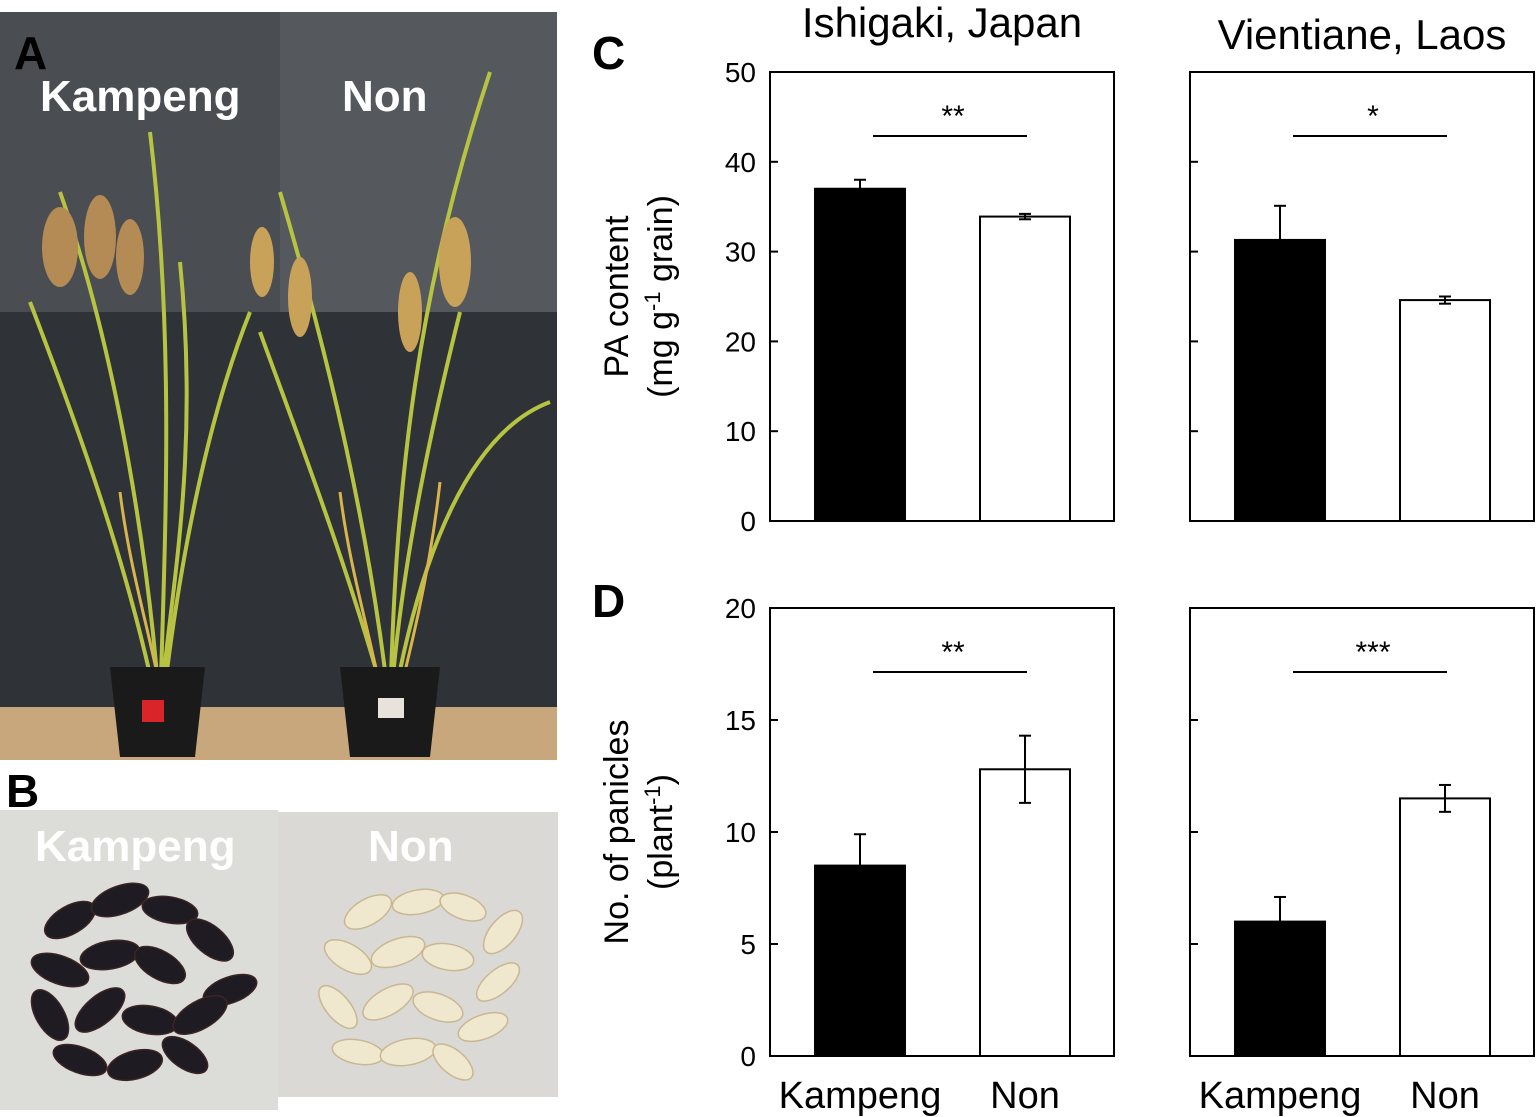  What do you see at coordinates (1372, 652) in the screenshot?
I see `significance-label-d-vientiane: ***` at bounding box center [1372, 652].